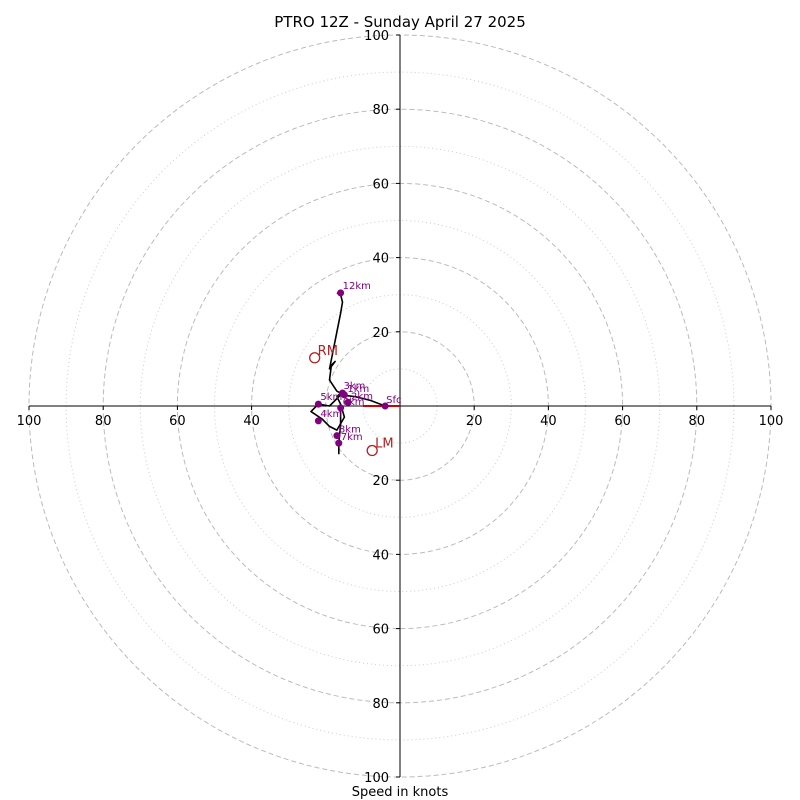  What do you see at coordinates (350, 430) in the screenshot?
I see `height-point-label: 8km` at bounding box center [350, 430].